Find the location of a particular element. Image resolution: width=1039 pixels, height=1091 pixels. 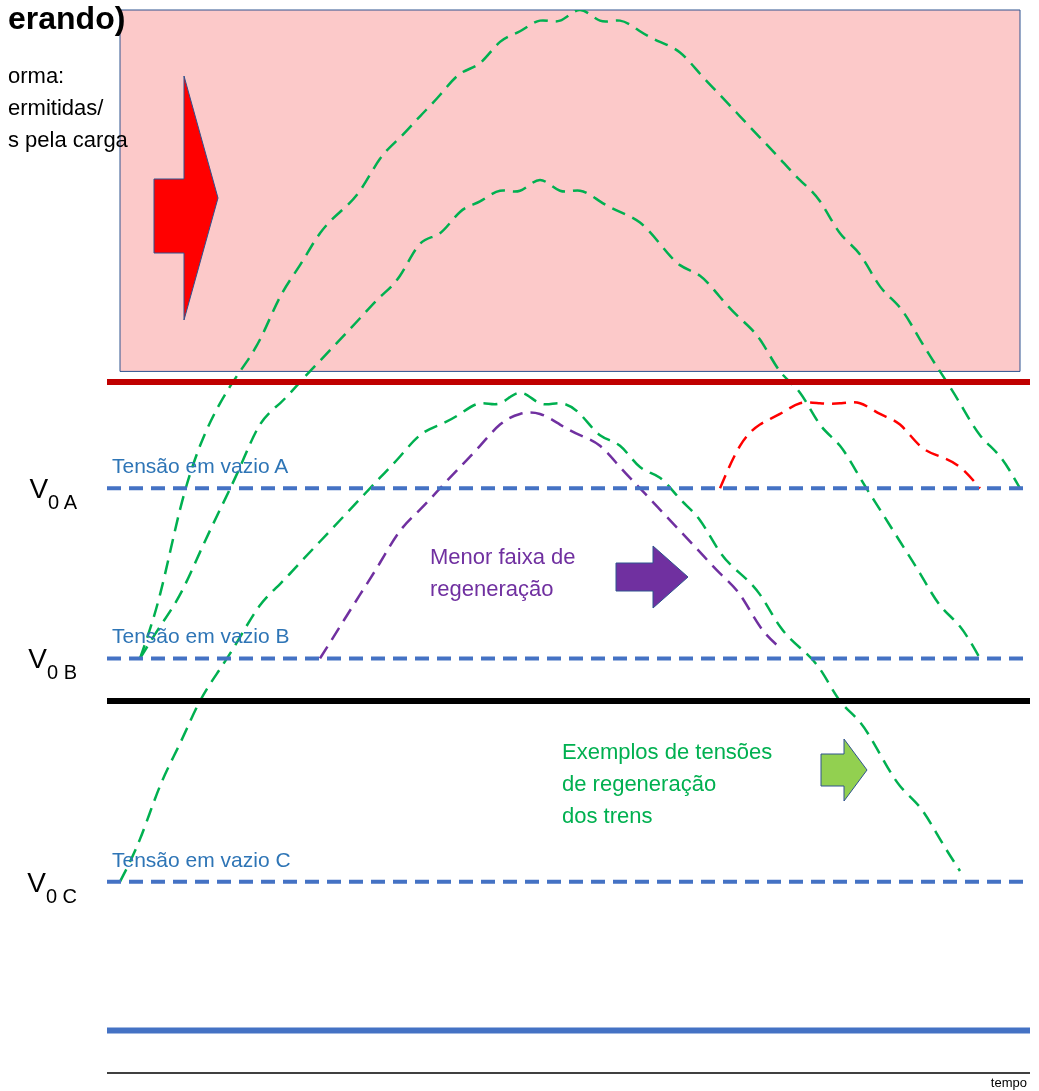

annotation: Tensão em vazio C is located at coordinates (201, 859).